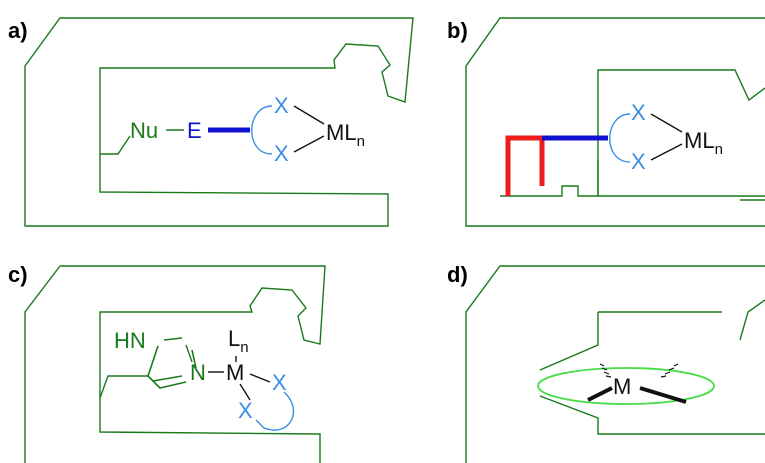  What do you see at coordinates (663, 395) in the screenshot?
I see `wedge-bond-right` at bounding box center [663, 395].